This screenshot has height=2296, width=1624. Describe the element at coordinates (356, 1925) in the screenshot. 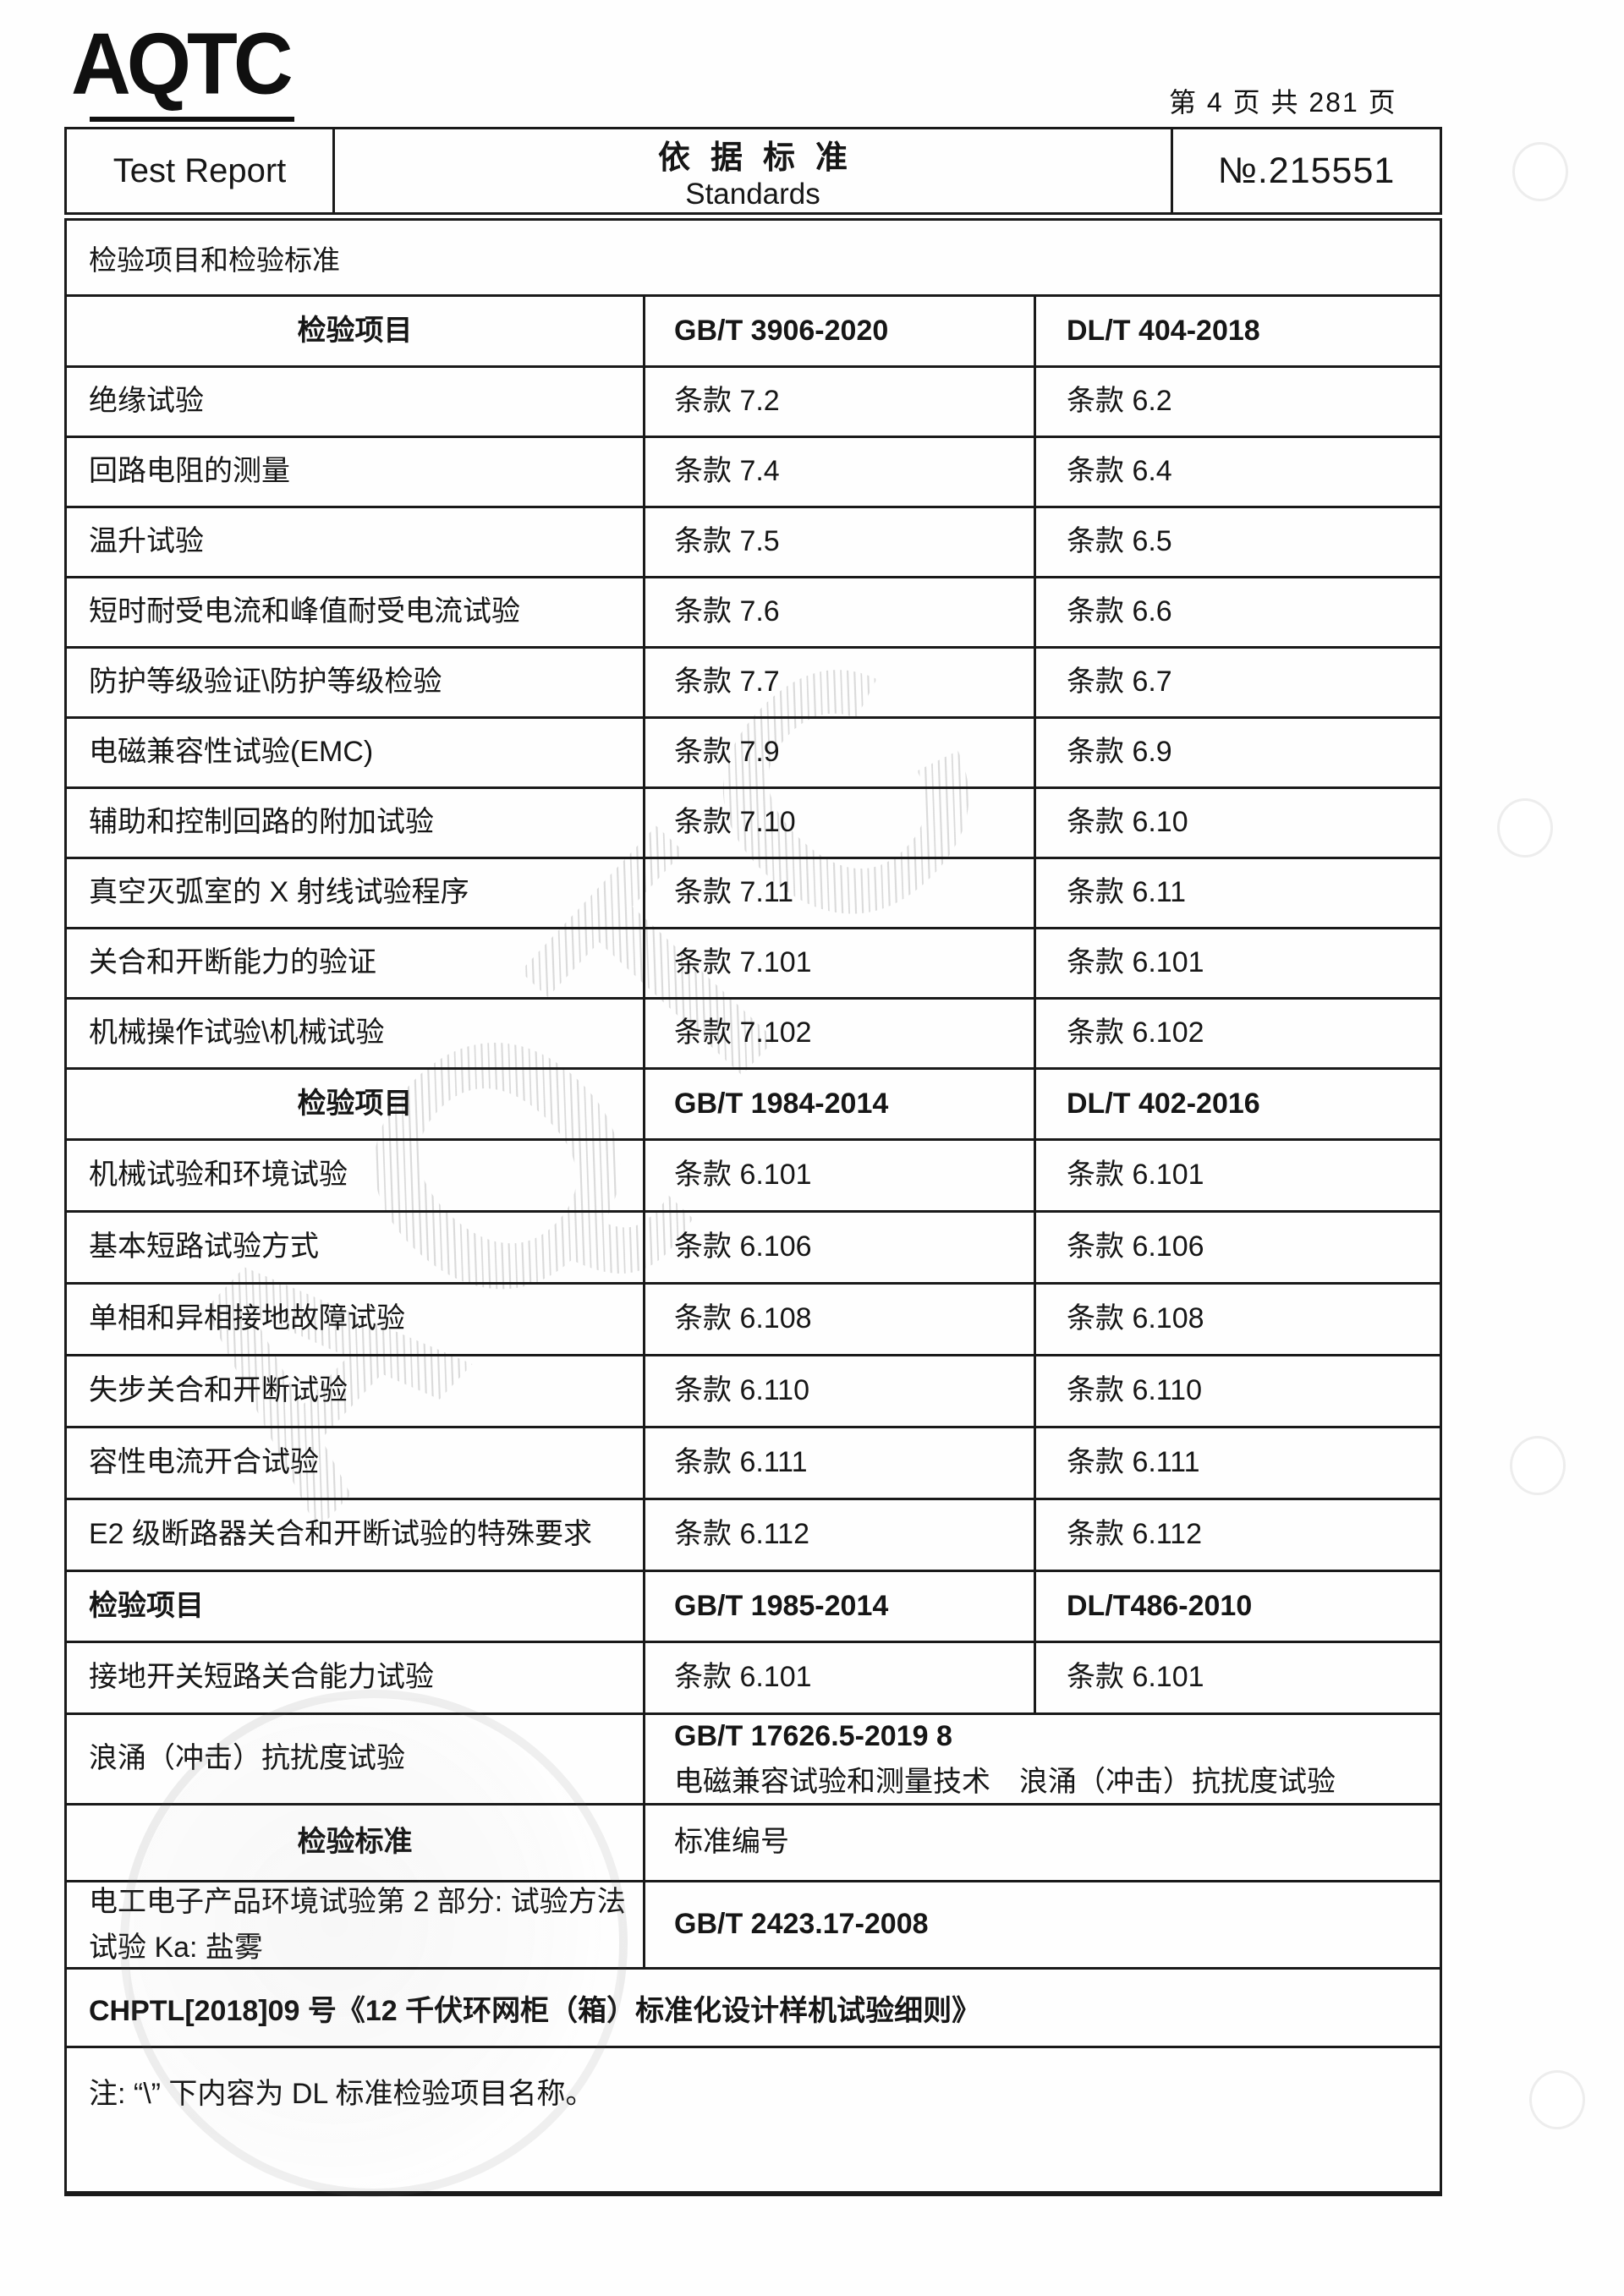

I see `test-item-cell: 电工电子产品环境试验第 2 部分: 试验方法 试验 Ka: 盐雾` at that location.